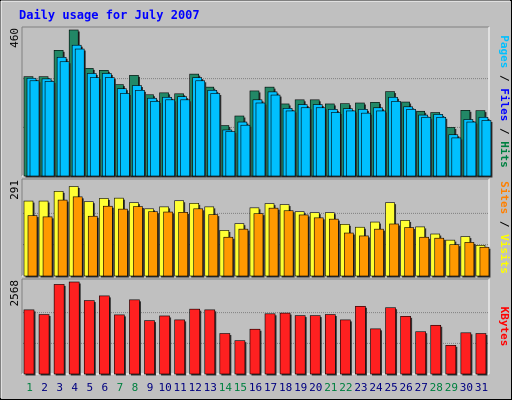 Image resolution: width=512 pixels, height=400 pixels. Describe the element at coordinates (150, 387) in the screenshot. I see `day-label-9: 9` at that location.